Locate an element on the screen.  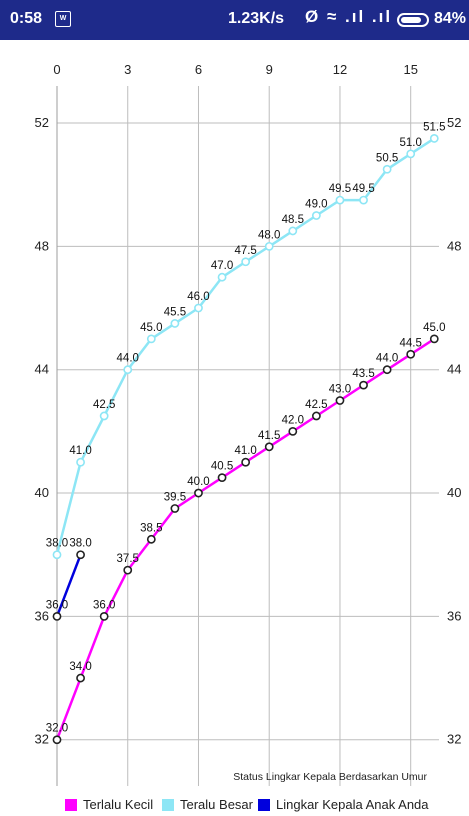
data-label: 43.0 is located at coordinates (340, 390).